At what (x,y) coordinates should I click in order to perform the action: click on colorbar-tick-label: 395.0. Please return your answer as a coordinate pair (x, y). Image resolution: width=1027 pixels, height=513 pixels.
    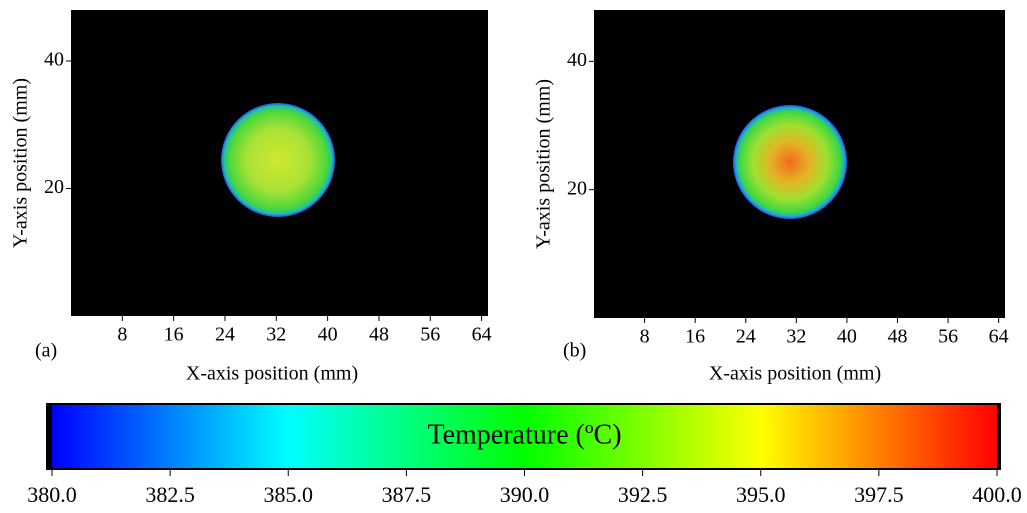
    Looking at the image, I should click on (761, 494).